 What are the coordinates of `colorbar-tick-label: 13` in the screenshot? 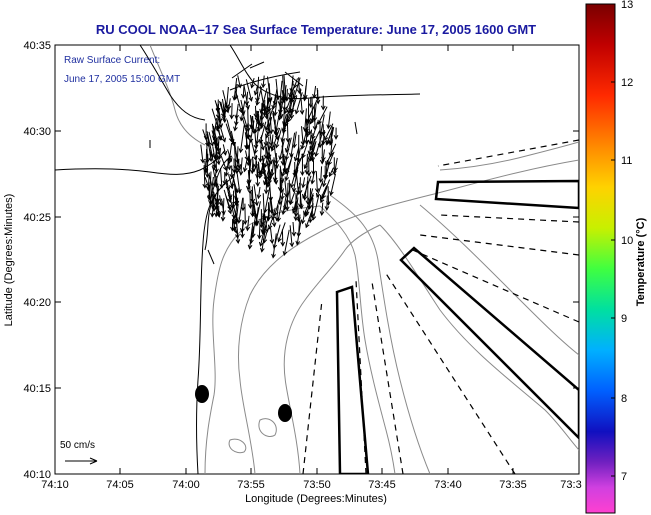 It's located at (627, 5).